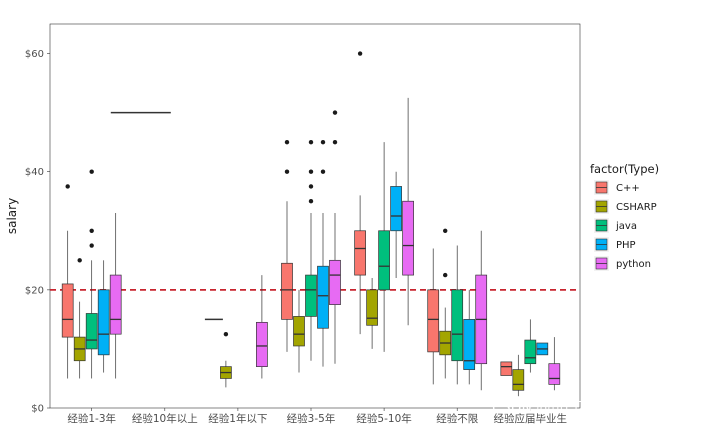 This screenshot has width=715, height=426. I want to click on legend: factor(Type) C++ CSHARP java PHP python, so click(624, 216).